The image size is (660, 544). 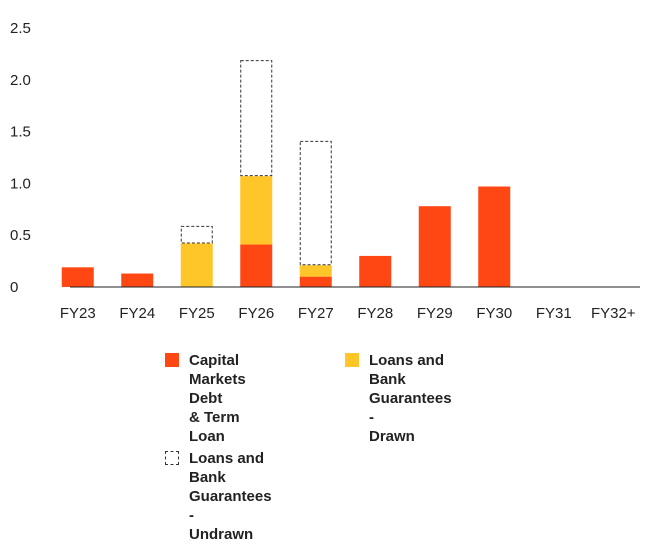 What do you see at coordinates (137, 313) in the screenshot?
I see `x-tick-label: FY24` at bounding box center [137, 313].